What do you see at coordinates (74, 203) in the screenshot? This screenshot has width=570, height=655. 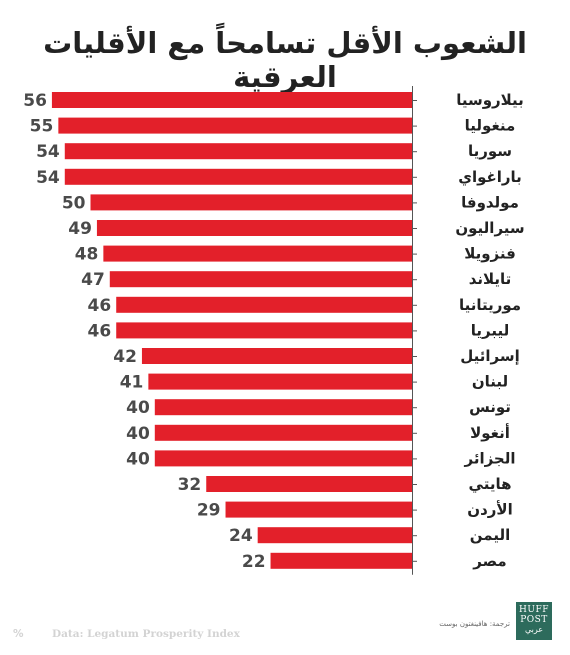 I see `data-label: 50` at bounding box center [74, 203].